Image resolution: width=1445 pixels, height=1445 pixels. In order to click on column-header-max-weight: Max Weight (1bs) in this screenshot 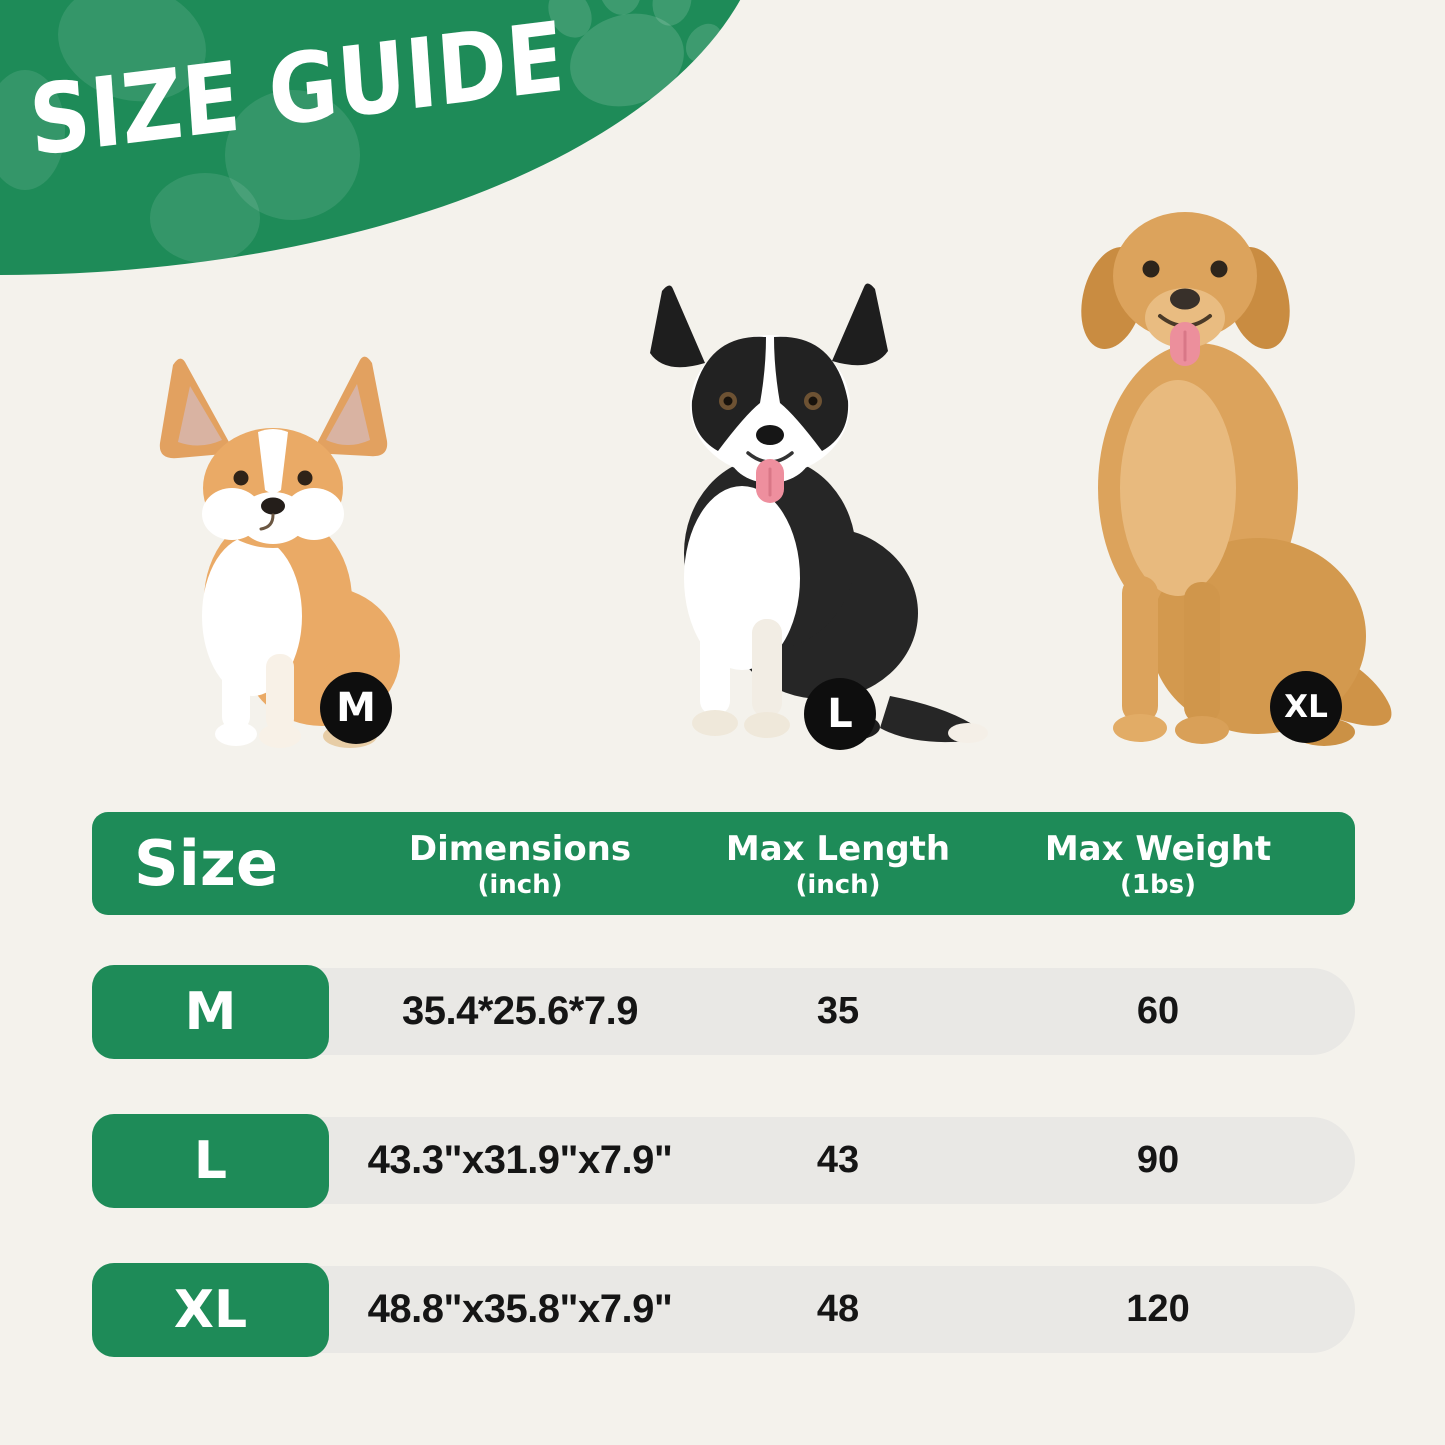, I will do `click(1158, 865)`.